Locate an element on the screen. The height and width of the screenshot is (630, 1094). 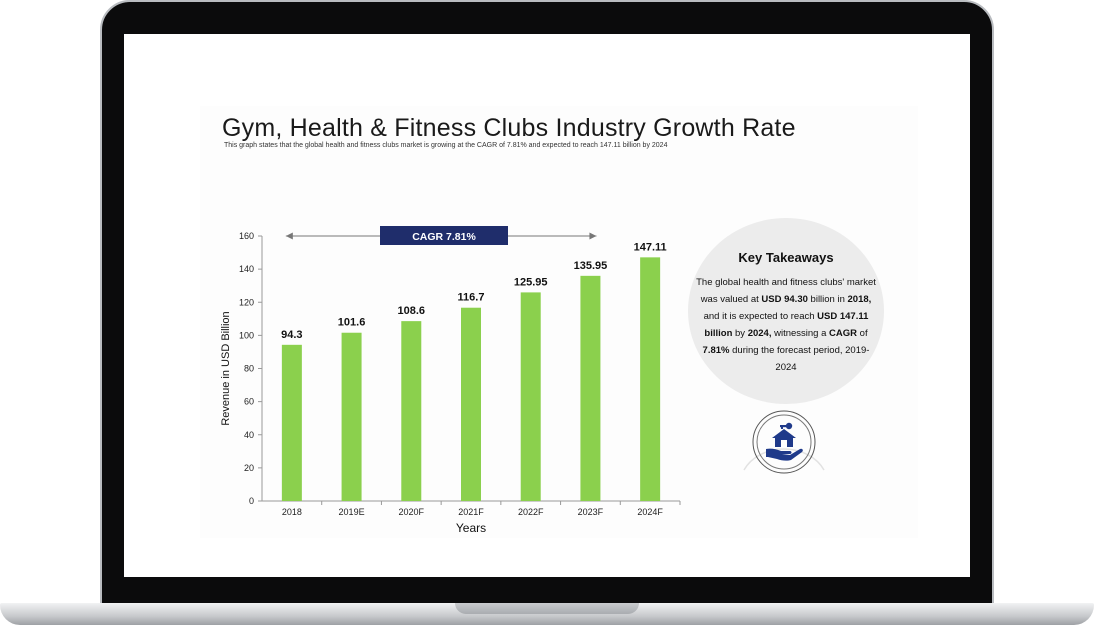
bar-value-label: 135.95 is located at coordinates (591, 266).